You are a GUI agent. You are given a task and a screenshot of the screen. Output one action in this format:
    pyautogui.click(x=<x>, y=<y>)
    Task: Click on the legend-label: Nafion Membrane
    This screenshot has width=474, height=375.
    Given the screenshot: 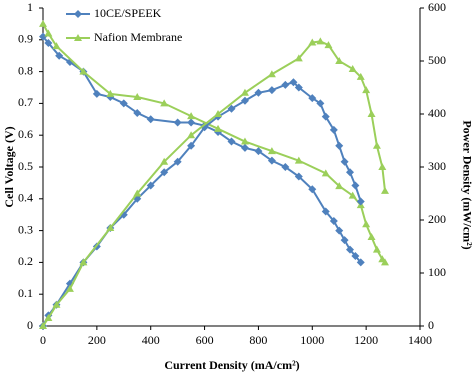 What is the action you would take?
    pyautogui.click(x=138, y=37)
    